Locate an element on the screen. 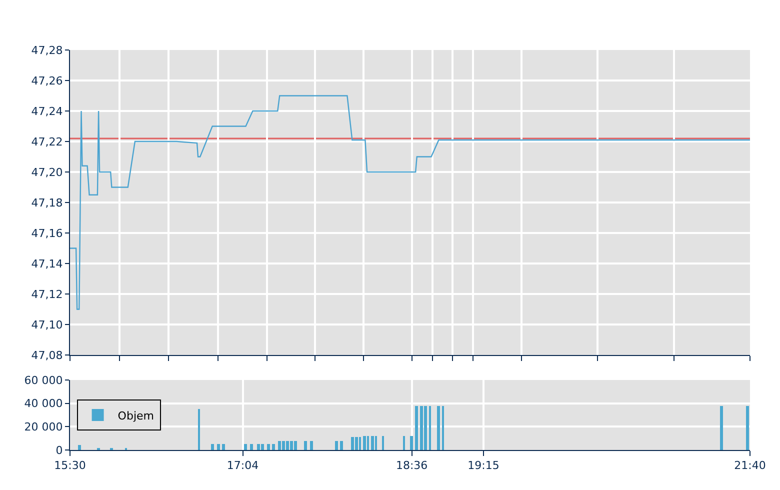 This screenshot has height=490, width=780. y-tick-label: 47,14 is located at coordinates (47, 263).